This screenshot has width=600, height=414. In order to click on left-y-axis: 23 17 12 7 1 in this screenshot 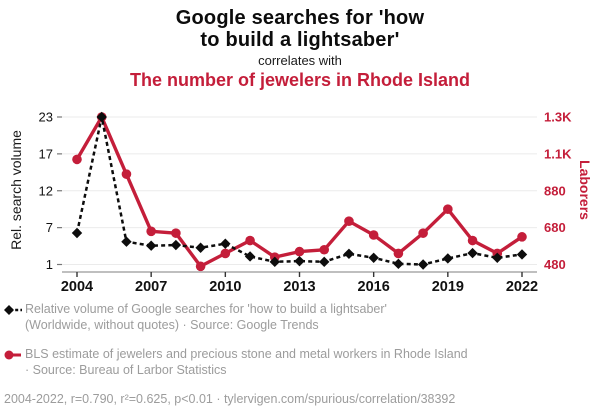, I will do `click(50, 191)`.